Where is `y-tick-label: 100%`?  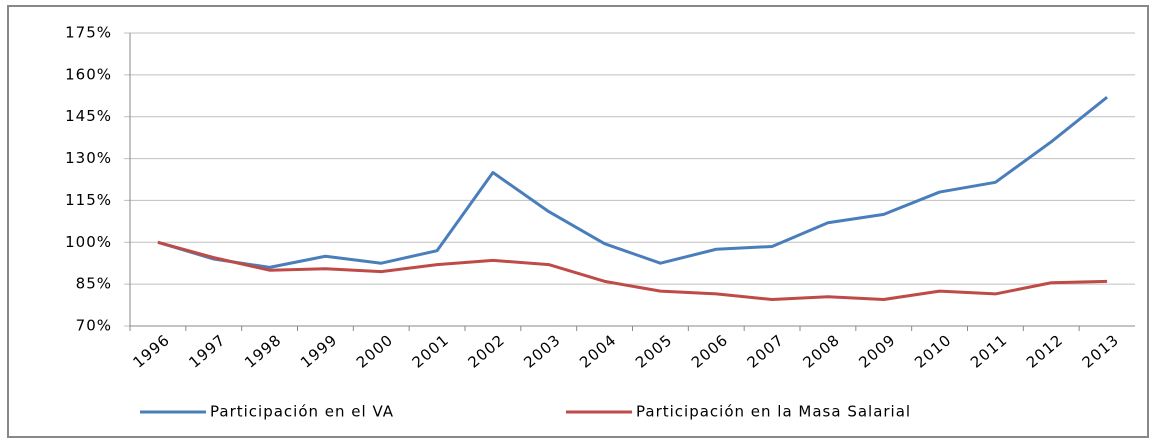 y-tick-label: 100% is located at coordinates (88, 242).